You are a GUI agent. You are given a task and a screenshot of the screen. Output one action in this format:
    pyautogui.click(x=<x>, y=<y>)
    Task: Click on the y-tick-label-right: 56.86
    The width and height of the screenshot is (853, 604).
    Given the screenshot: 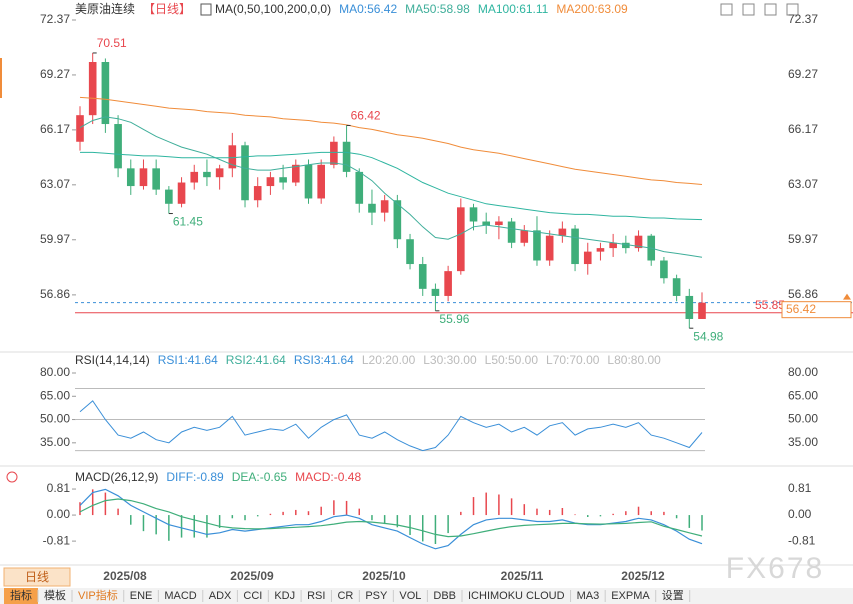 What is the action you would take?
    pyautogui.click(x=803, y=294)
    